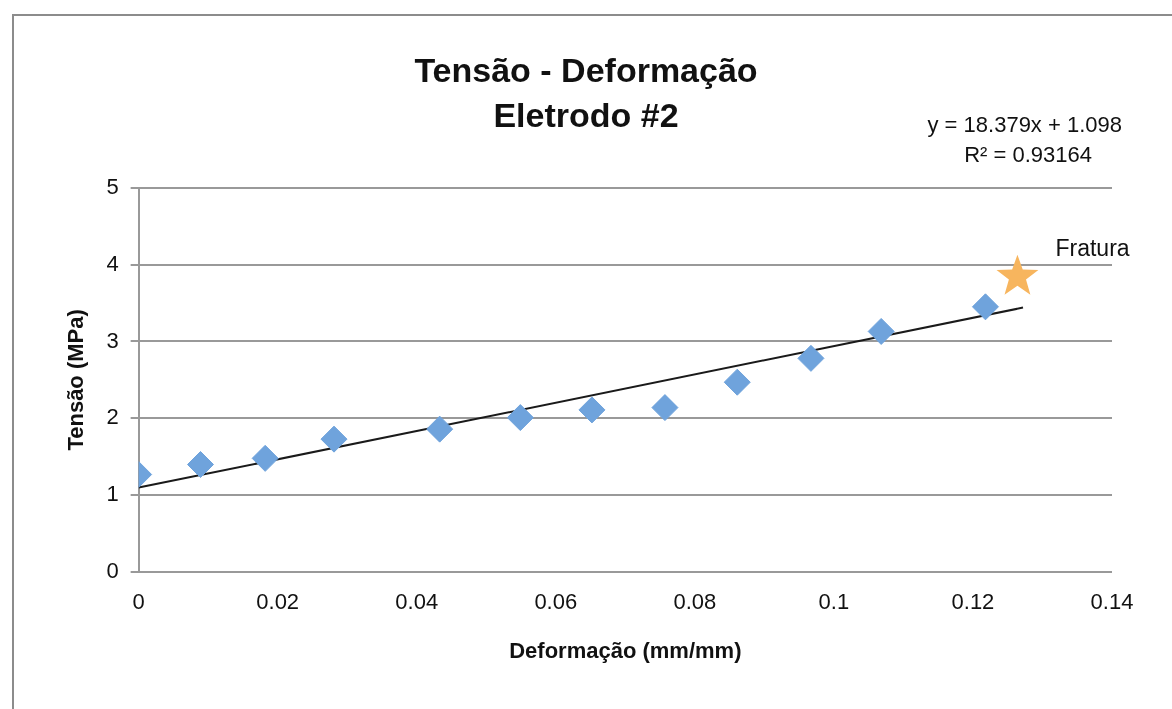 The width and height of the screenshot is (1172, 709). I want to click on x-tick-label: 0.1, so click(834, 602).